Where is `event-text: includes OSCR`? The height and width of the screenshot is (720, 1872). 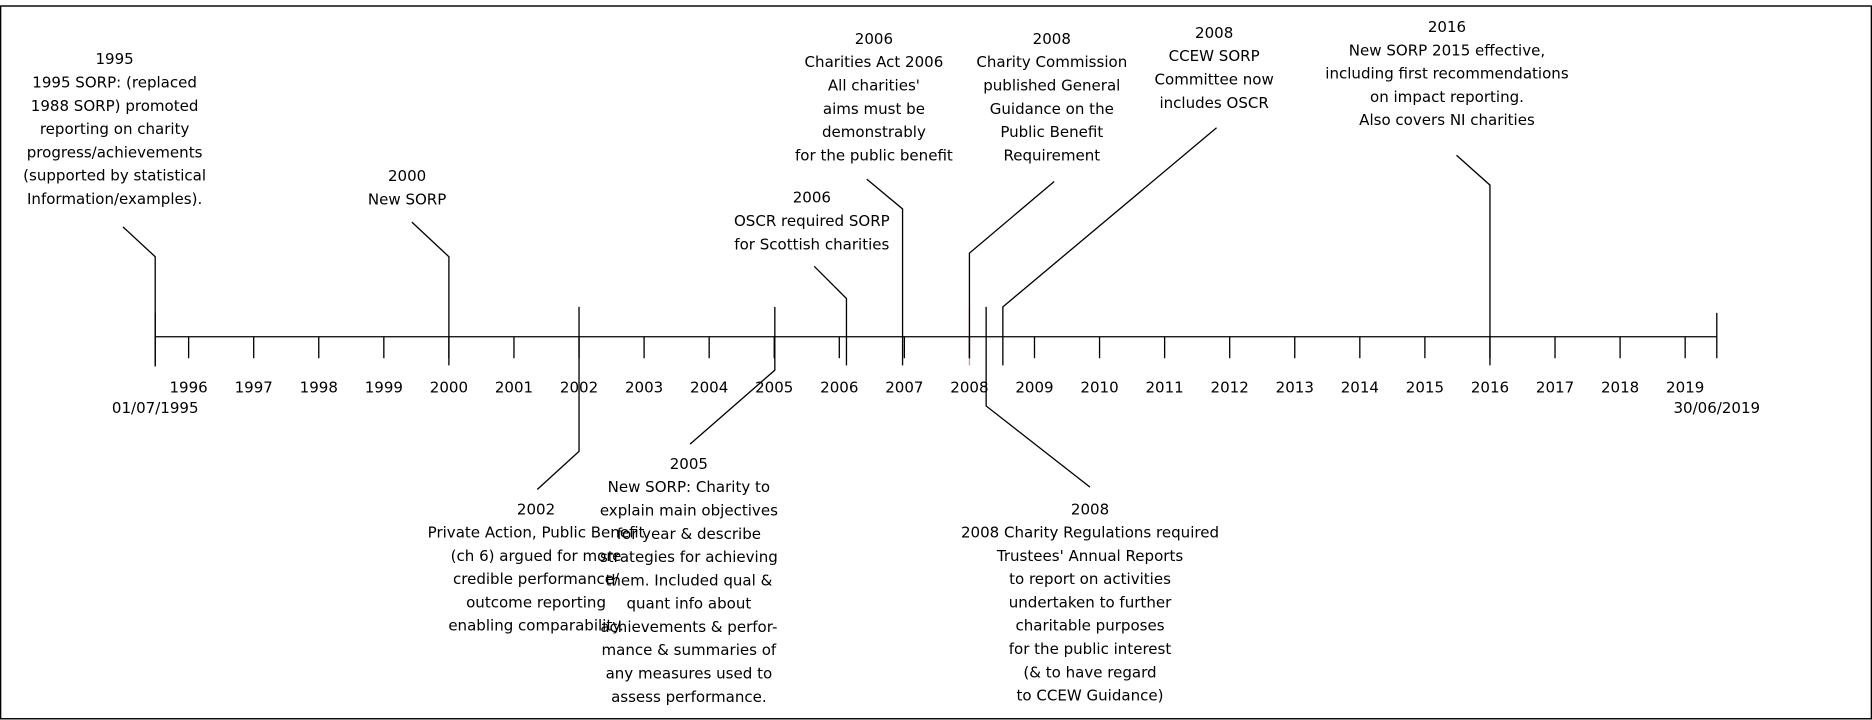 event-text: includes OSCR is located at coordinates (1214, 103).